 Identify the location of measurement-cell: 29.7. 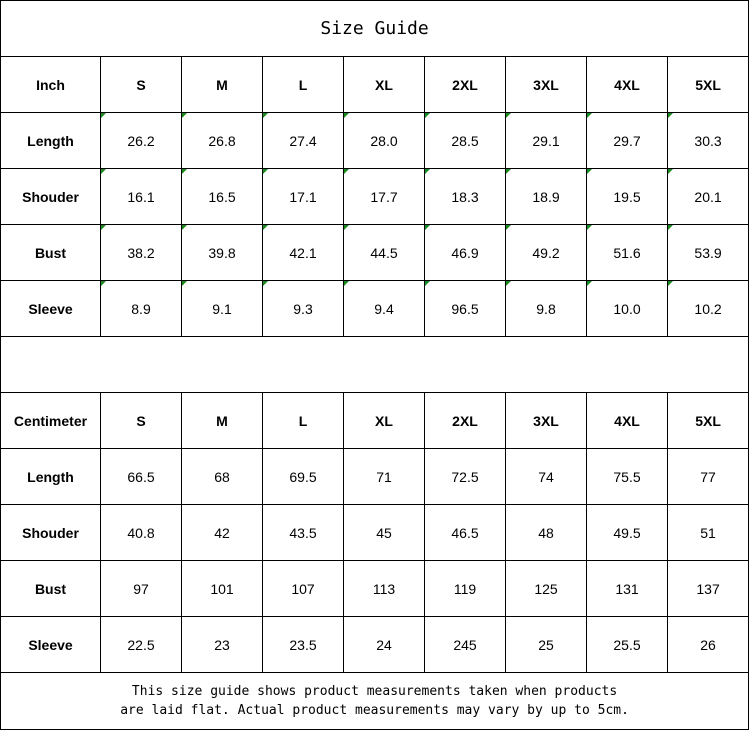
(627, 140).